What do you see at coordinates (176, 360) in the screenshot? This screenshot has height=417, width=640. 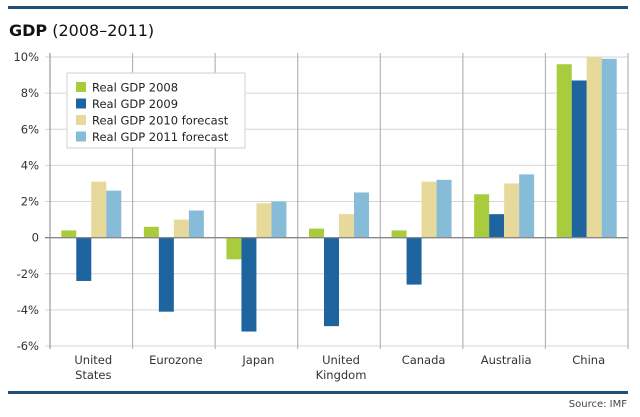 I see `x-category-label: Eurozone` at bounding box center [176, 360].